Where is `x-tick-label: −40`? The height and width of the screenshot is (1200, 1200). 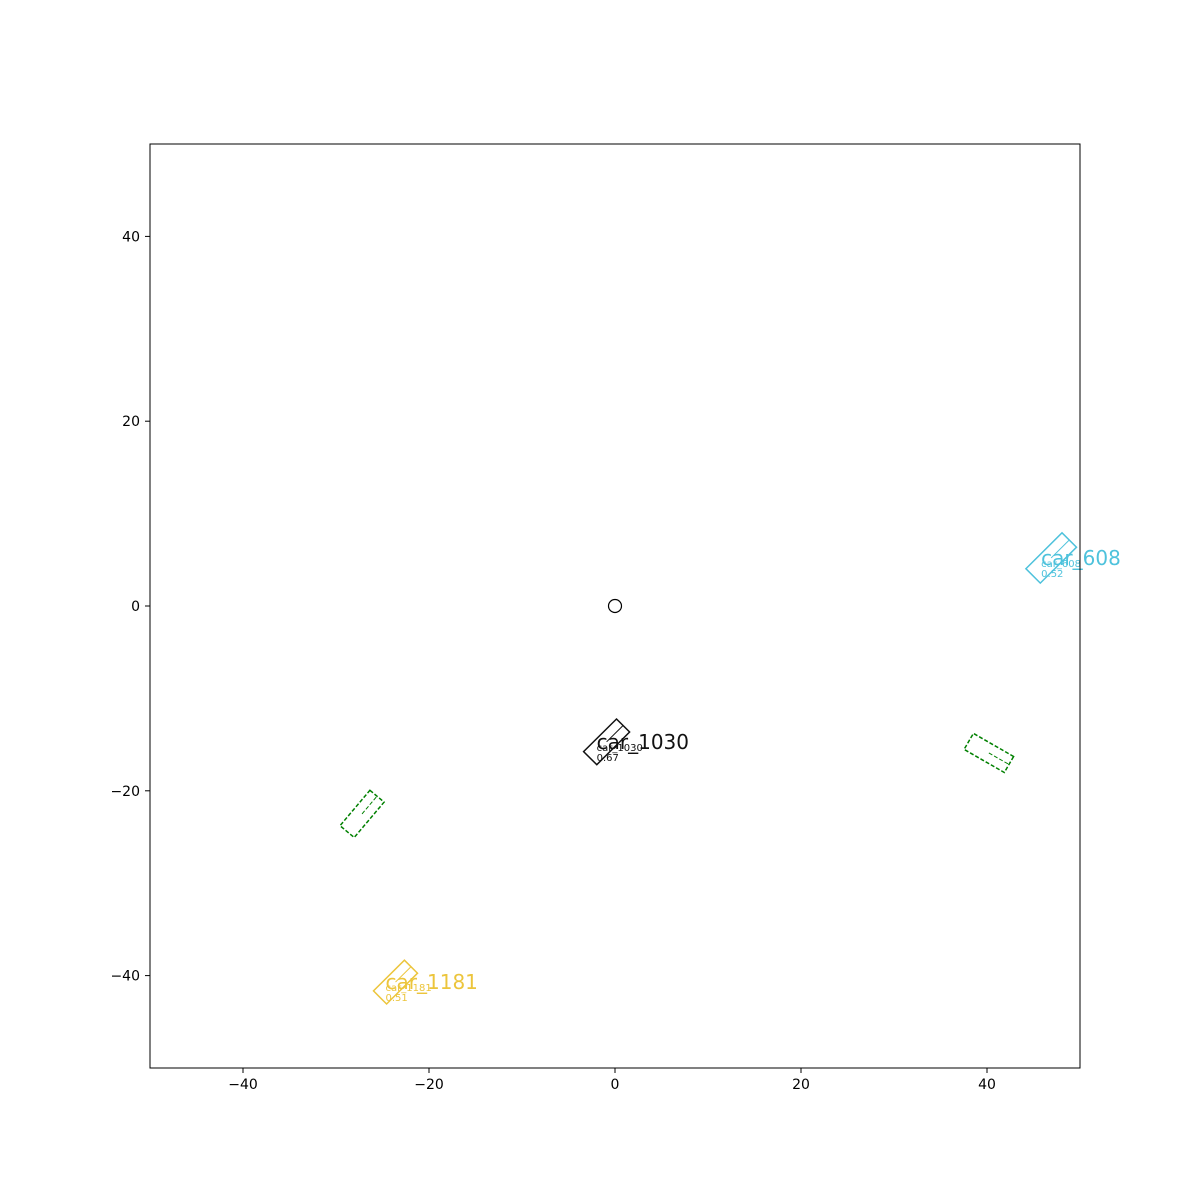 x-tick-label: −40 is located at coordinates (243, 1085).